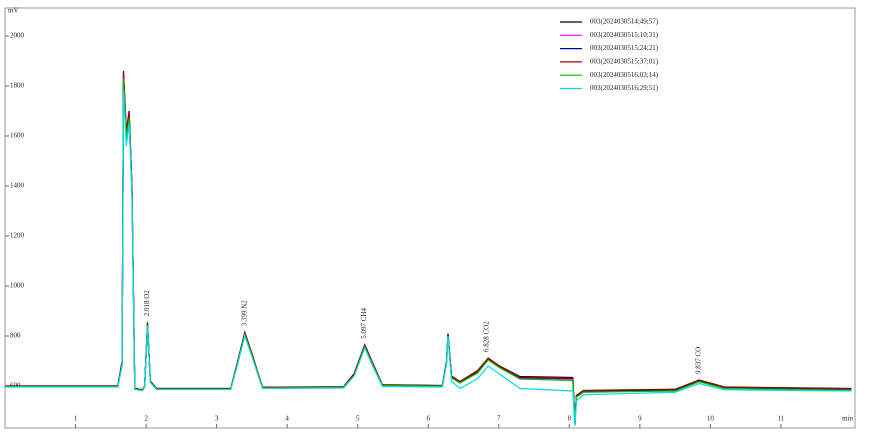  Describe the element at coordinates (244, 313) in the screenshot. I see `peak-label: 3.399 N2` at that location.